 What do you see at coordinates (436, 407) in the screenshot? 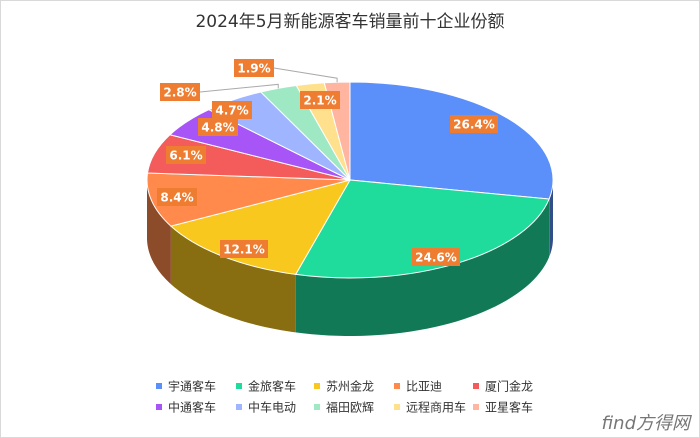
I see `legend-label: 远程商用车` at bounding box center [436, 407].